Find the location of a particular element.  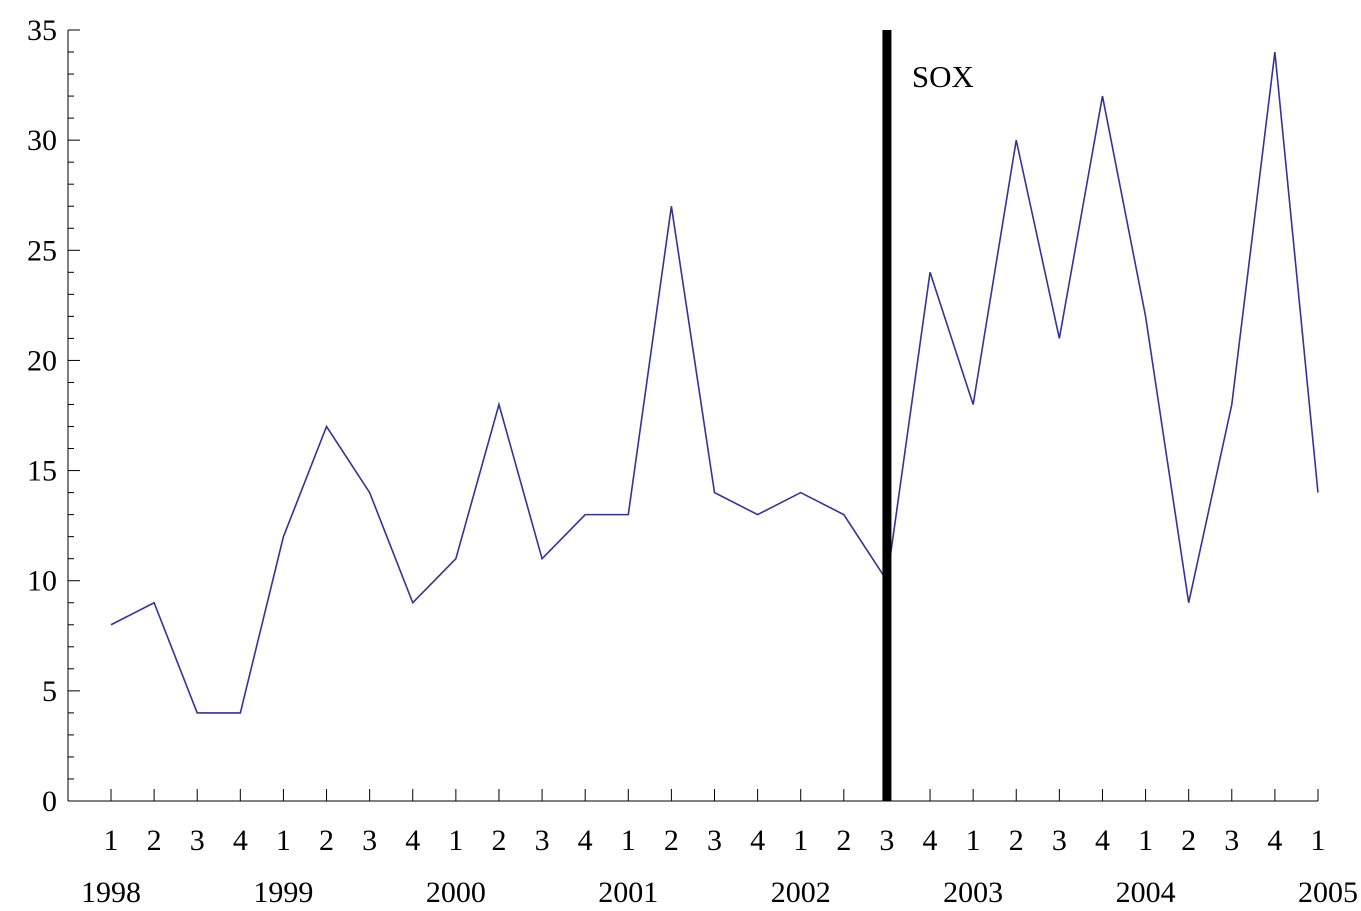

y-tick-label: 35 is located at coordinates (42, 30).